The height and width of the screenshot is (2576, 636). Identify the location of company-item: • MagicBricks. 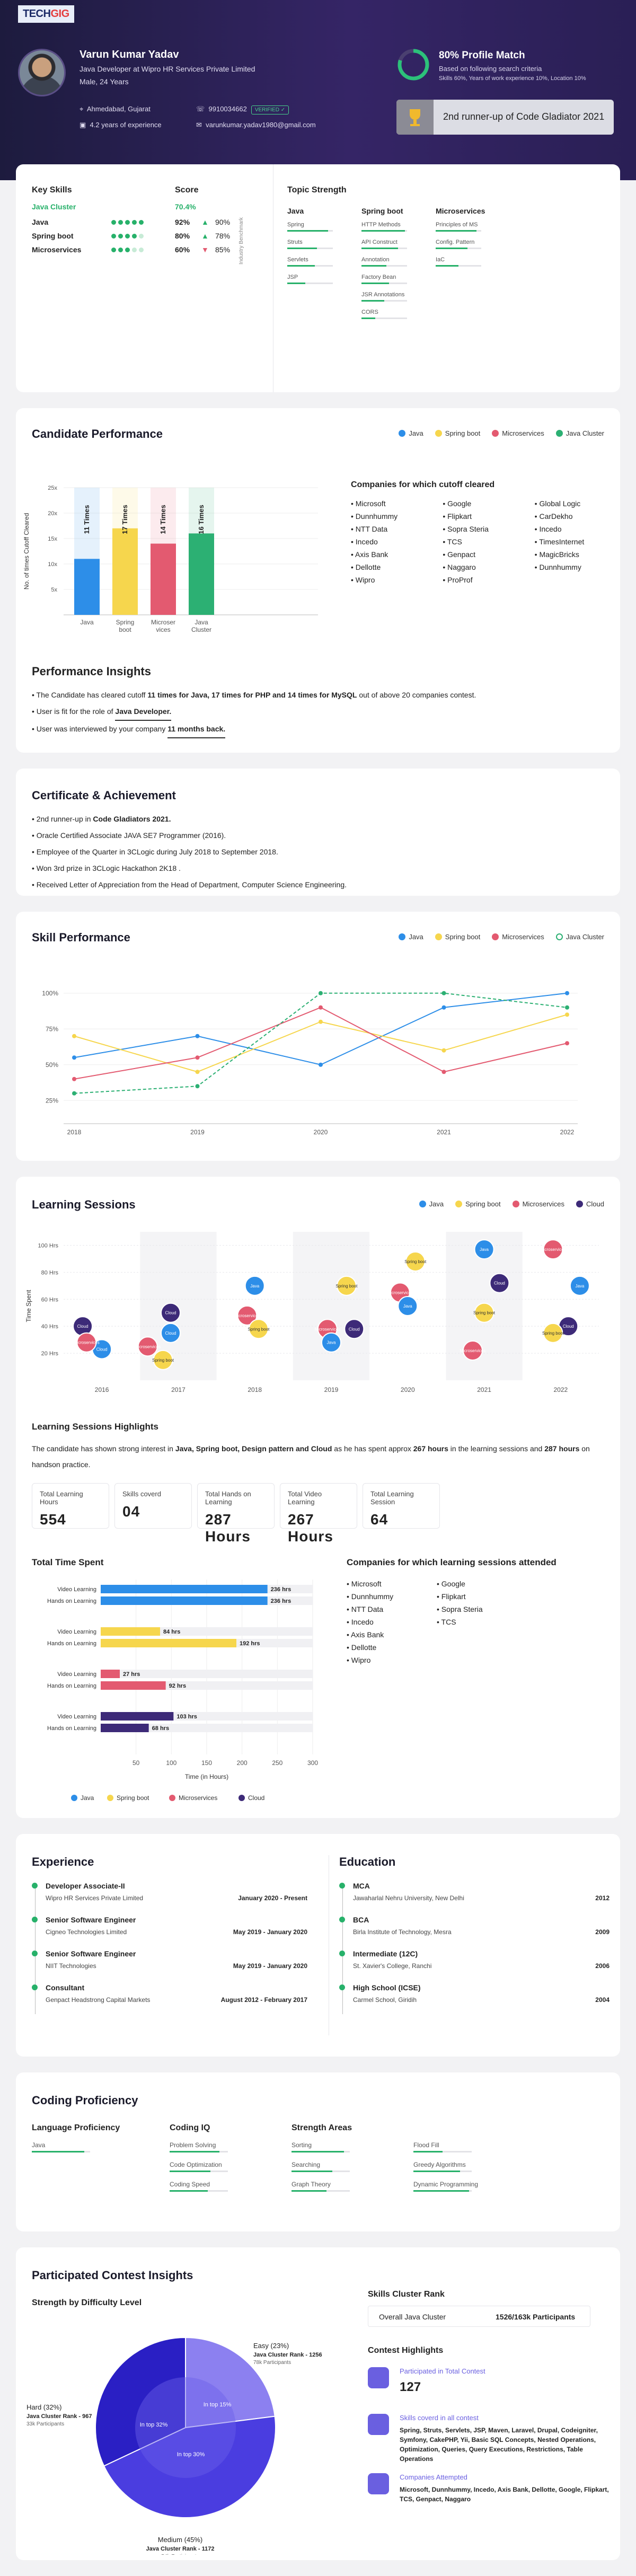
(578, 556).